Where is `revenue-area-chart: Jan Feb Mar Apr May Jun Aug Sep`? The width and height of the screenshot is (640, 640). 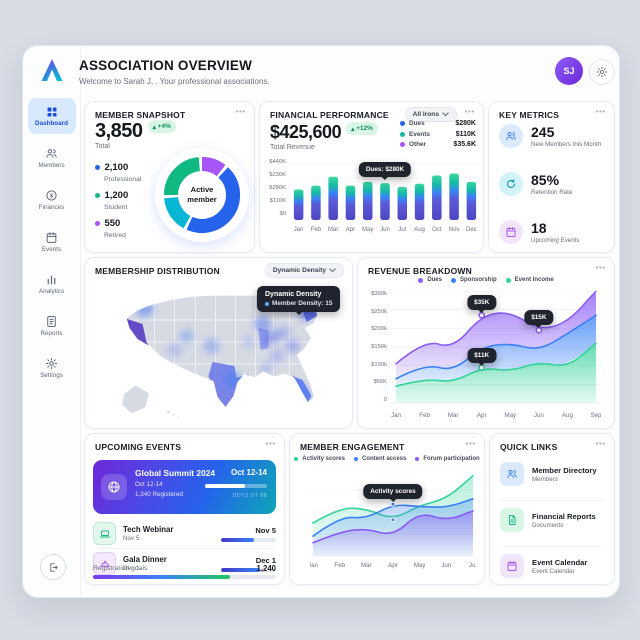 revenue-area-chart: Jan Feb Mar Apr May Jun Aug Sep is located at coordinates (496, 355).